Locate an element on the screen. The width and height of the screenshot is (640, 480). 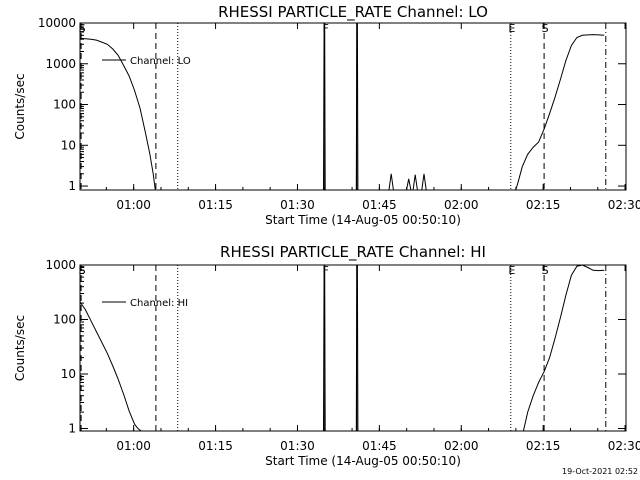
chart-title: RHESSI PARTICLE_RATE Channel: HI is located at coordinates (353, 252).